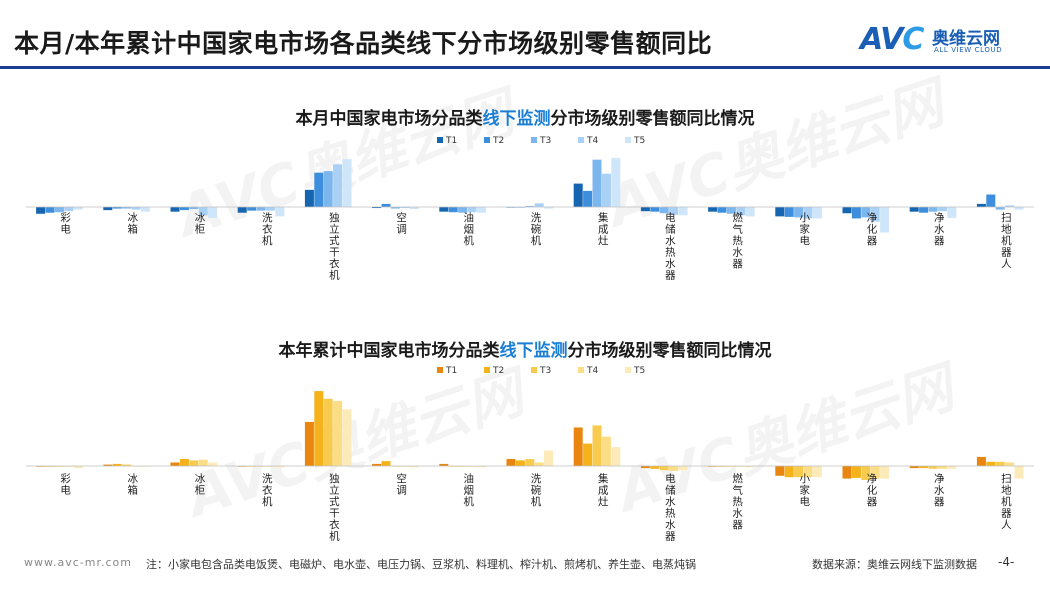  What do you see at coordinates (1006, 562) in the screenshot?
I see `page-number: -4-` at bounding box center [1006, 562].